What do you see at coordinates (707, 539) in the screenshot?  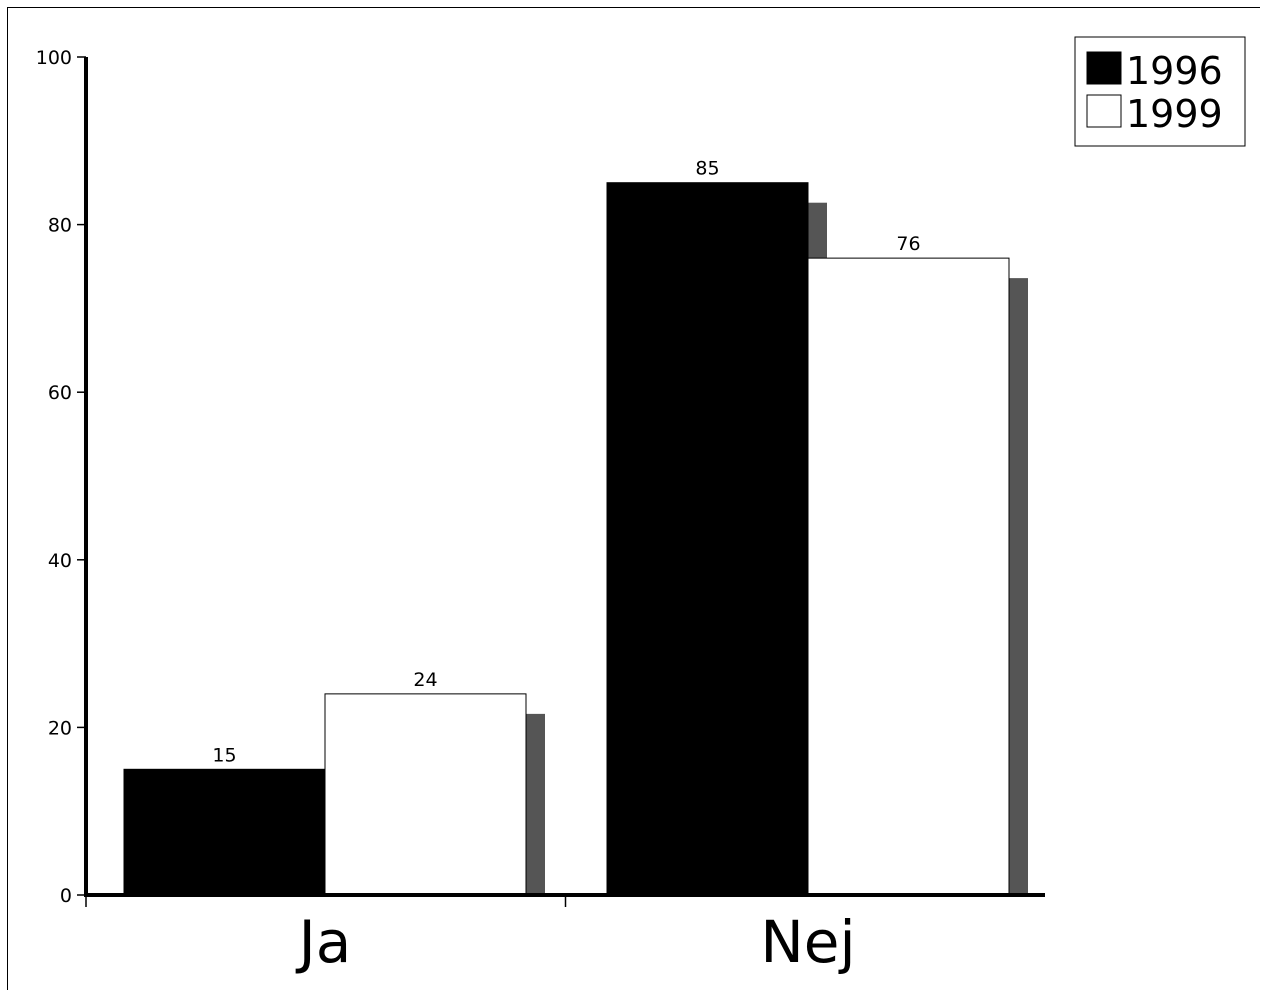 I see `bar-1996-Nej` at bounding box center [707, 539].